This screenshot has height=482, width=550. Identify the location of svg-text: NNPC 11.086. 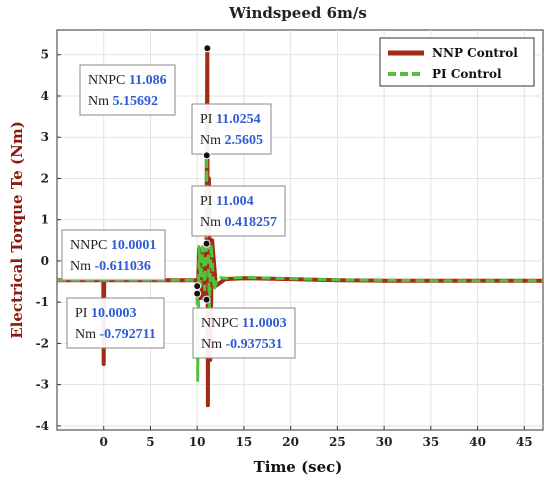
(127, 80).